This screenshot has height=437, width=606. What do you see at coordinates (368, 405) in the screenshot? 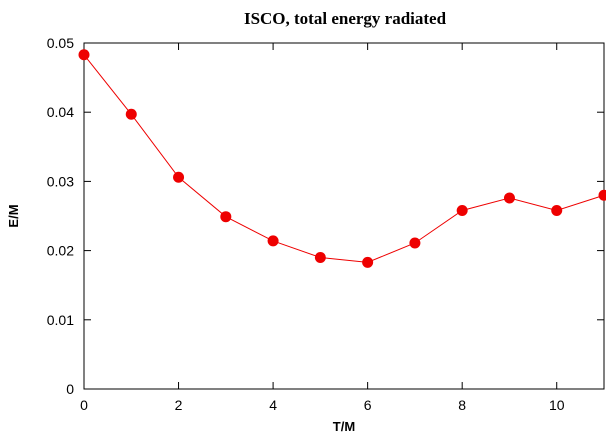
I see `x-tick-label: 6` at bounding box center [368, 405].